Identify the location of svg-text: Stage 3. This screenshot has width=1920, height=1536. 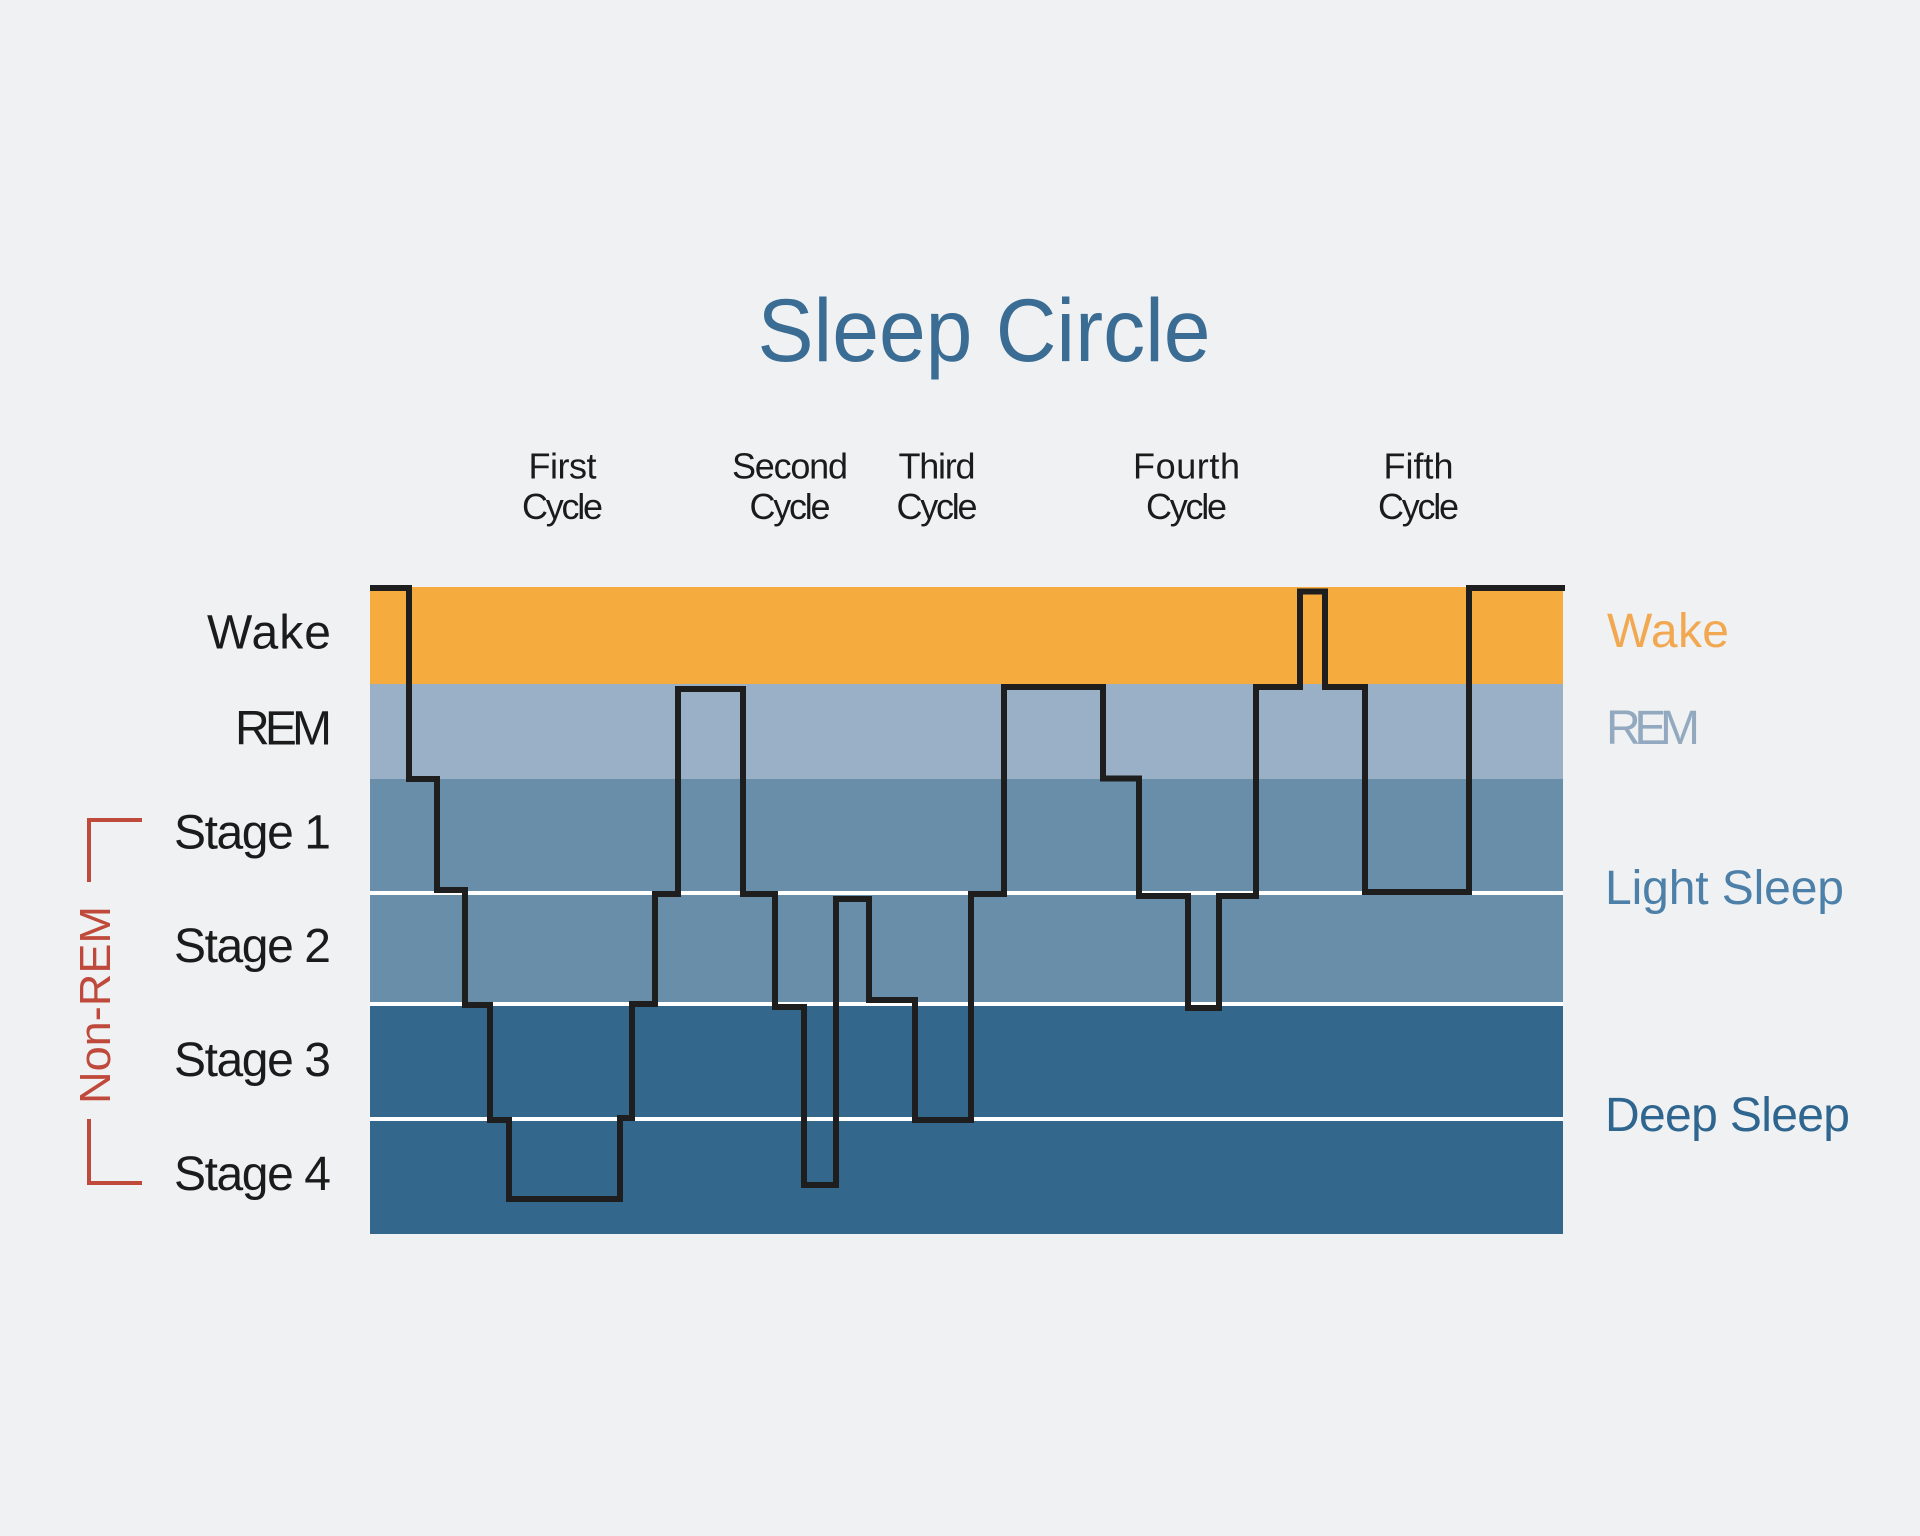
(252, 1060).